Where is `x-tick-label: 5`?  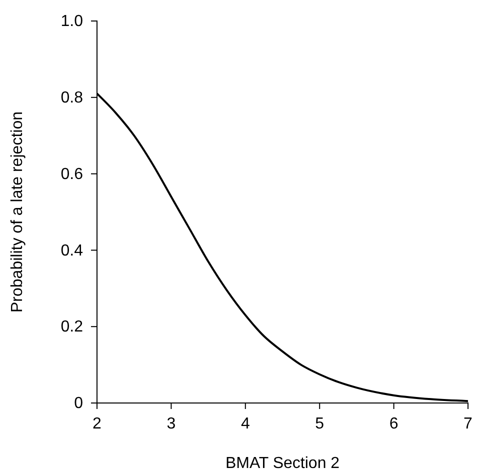 x-tick-label: 5 is located at coordinates (319, 423).